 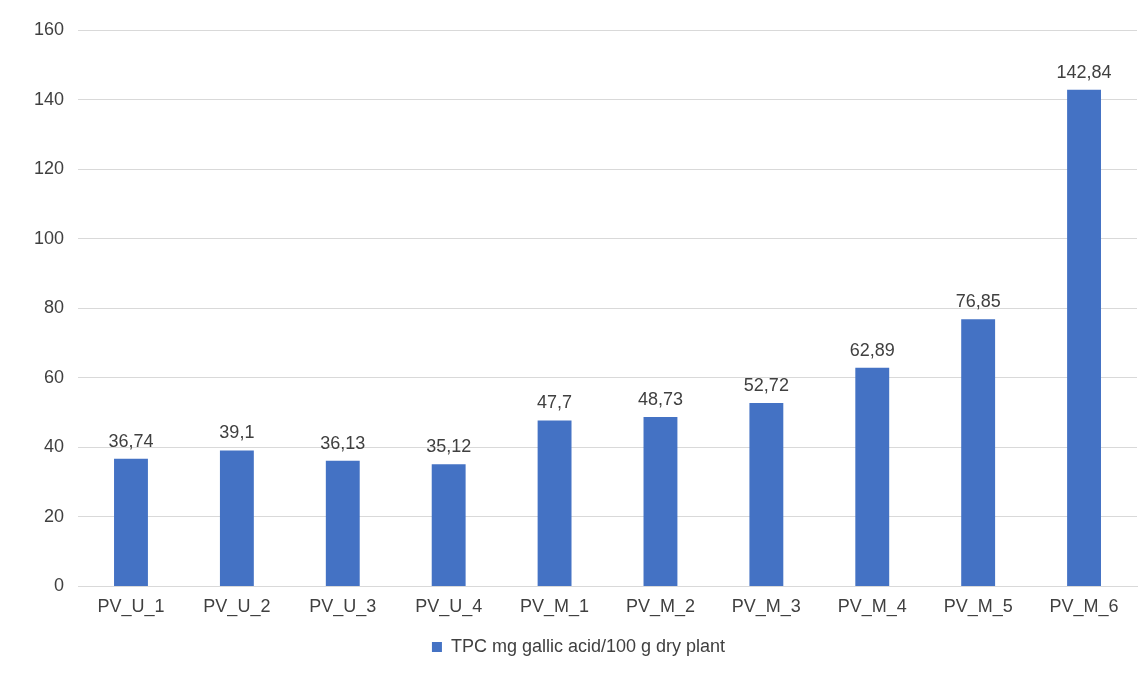 I want to click on y-tick-label: 0, so click(x=59, y=585).